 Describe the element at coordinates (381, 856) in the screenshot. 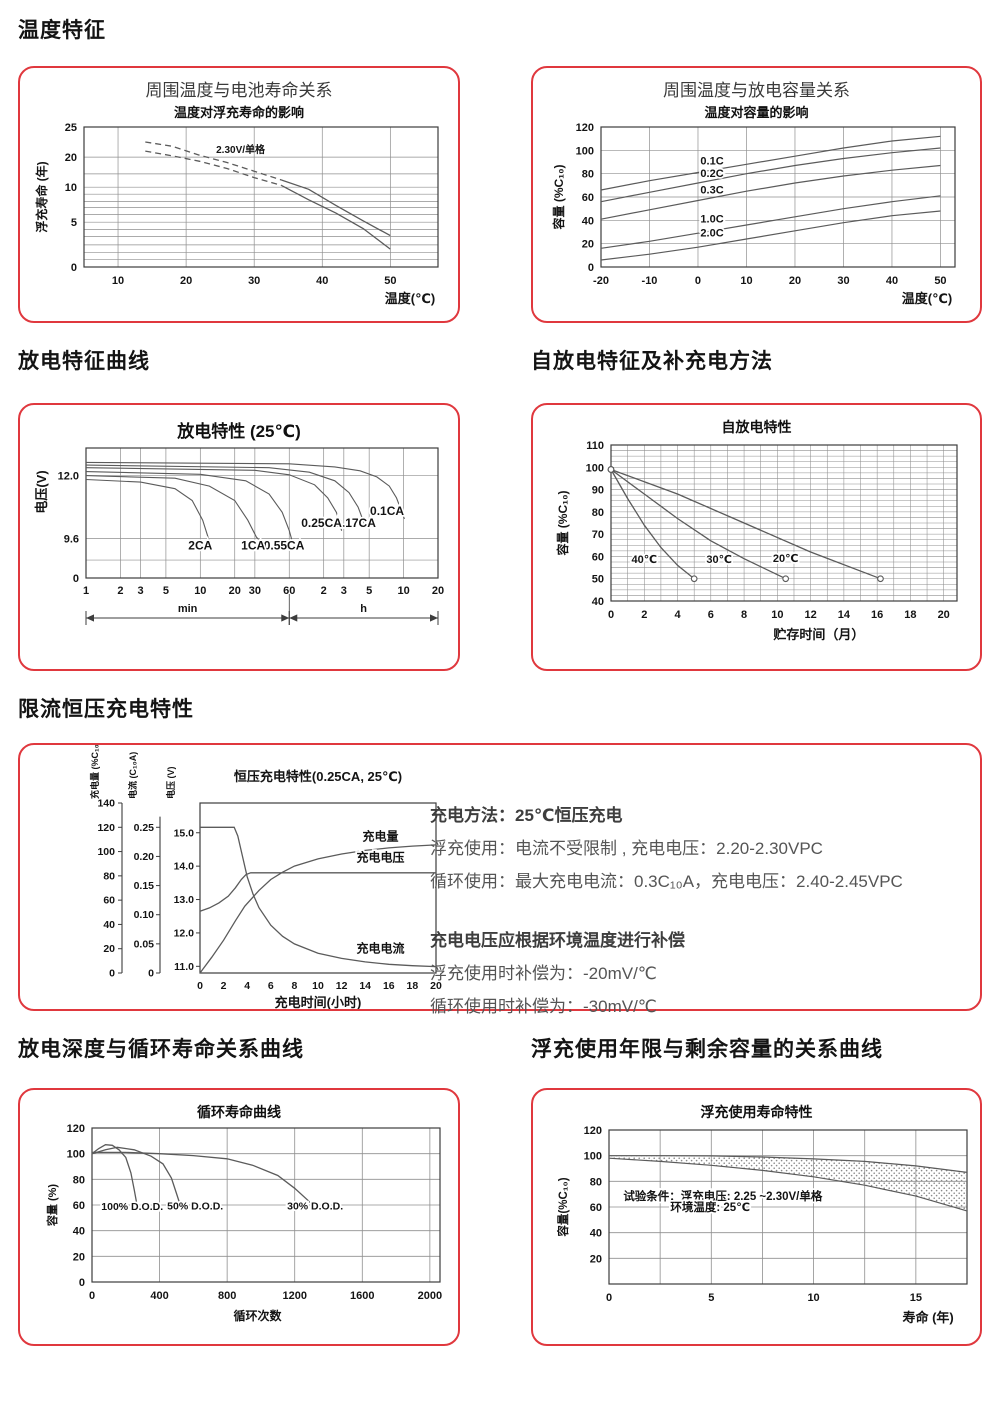

I see `curve-label: 充电电压` at that location.